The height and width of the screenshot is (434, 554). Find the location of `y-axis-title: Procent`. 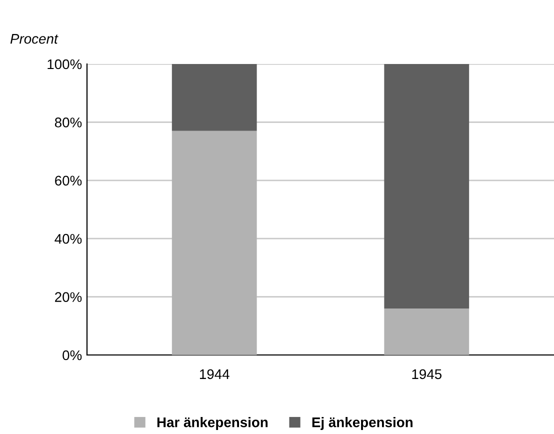

y-axis-title: Procent is located at coordinates (34, 39).